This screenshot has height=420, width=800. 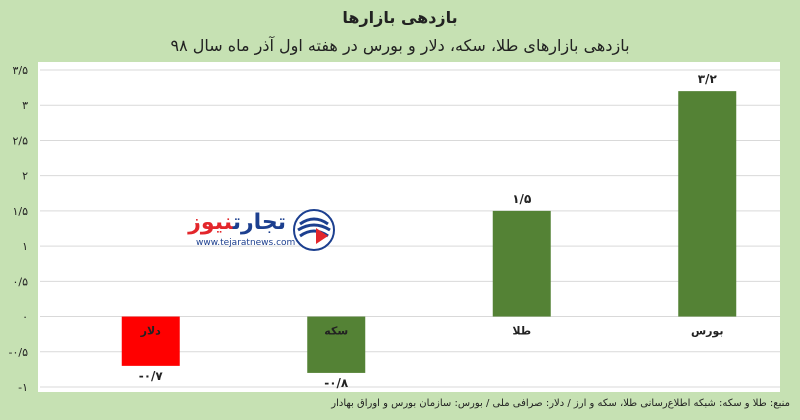 What do you see at coordinates (25, 246) in the screenshot?
I see `y-tick-label: ۱` at bounding box center [25, 246].